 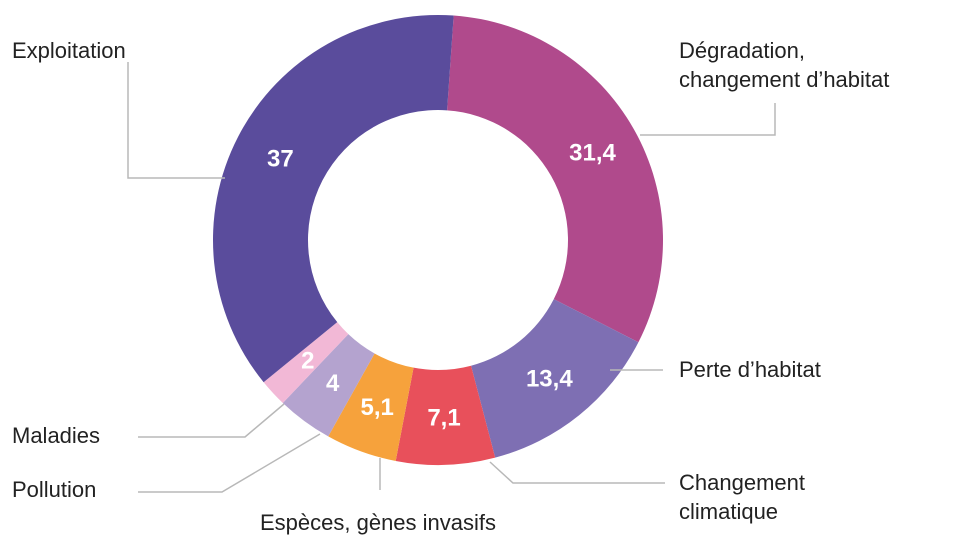 What do you see at coordinates (750, 369) in the screenshot?
I see `label-perte: Perte d’habitat` at bounding box center [750, 369].